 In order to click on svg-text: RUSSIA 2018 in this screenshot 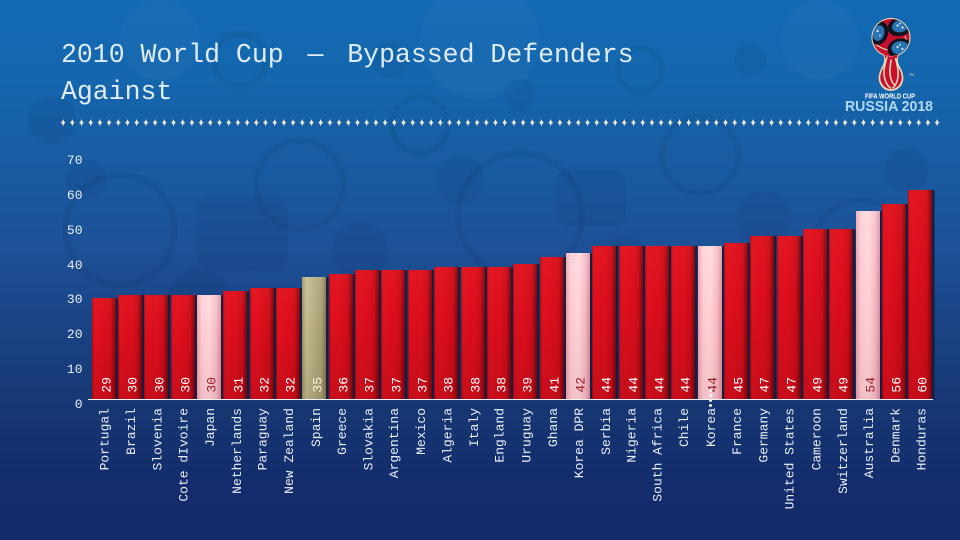, I will do `click(889, 107)`.